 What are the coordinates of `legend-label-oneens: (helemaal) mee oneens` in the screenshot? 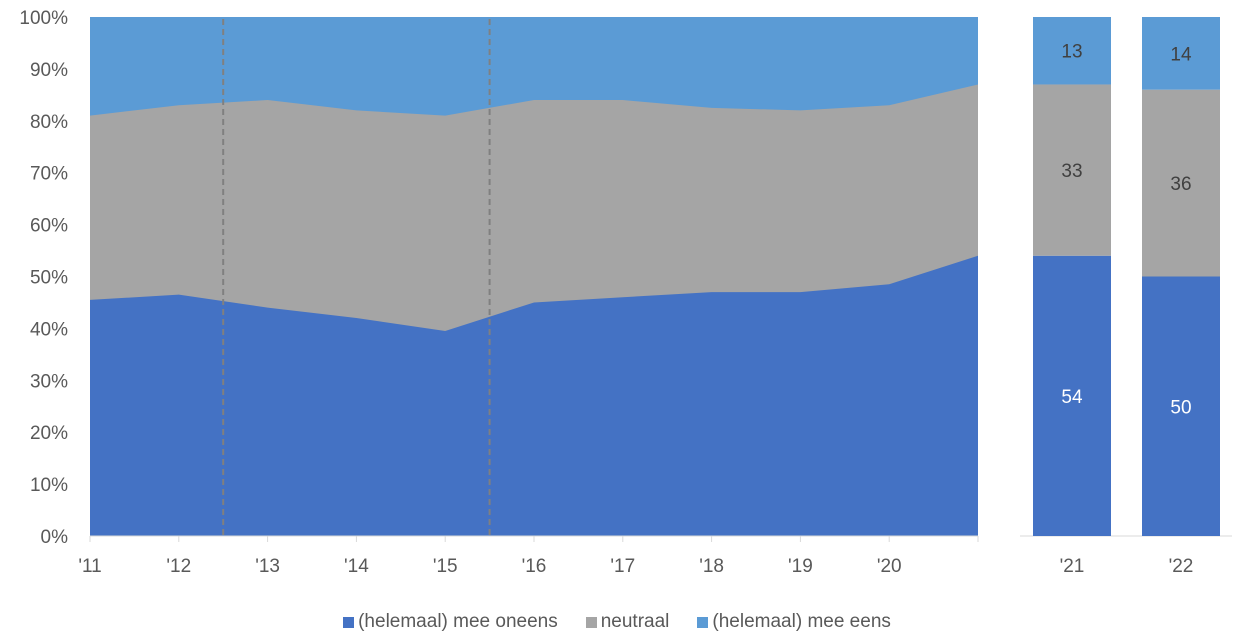 It's located at (458, 621).